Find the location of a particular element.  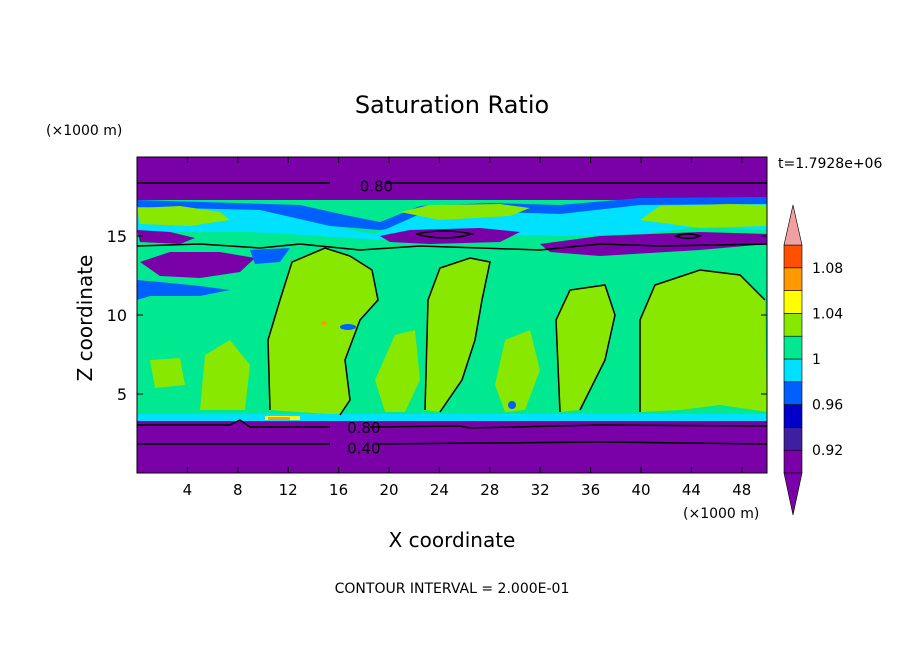

x-tick-label: 20 is located at coordinates (388, 490).